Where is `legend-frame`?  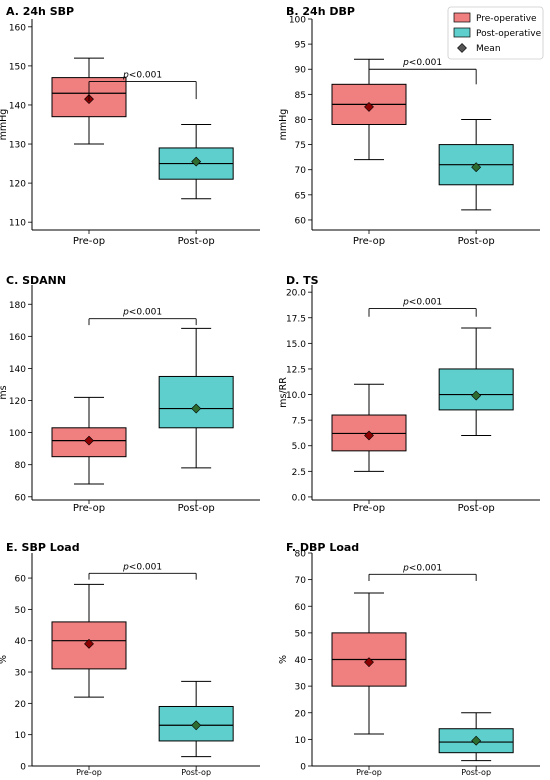
legend-frame is located at coordinates (495, 33).